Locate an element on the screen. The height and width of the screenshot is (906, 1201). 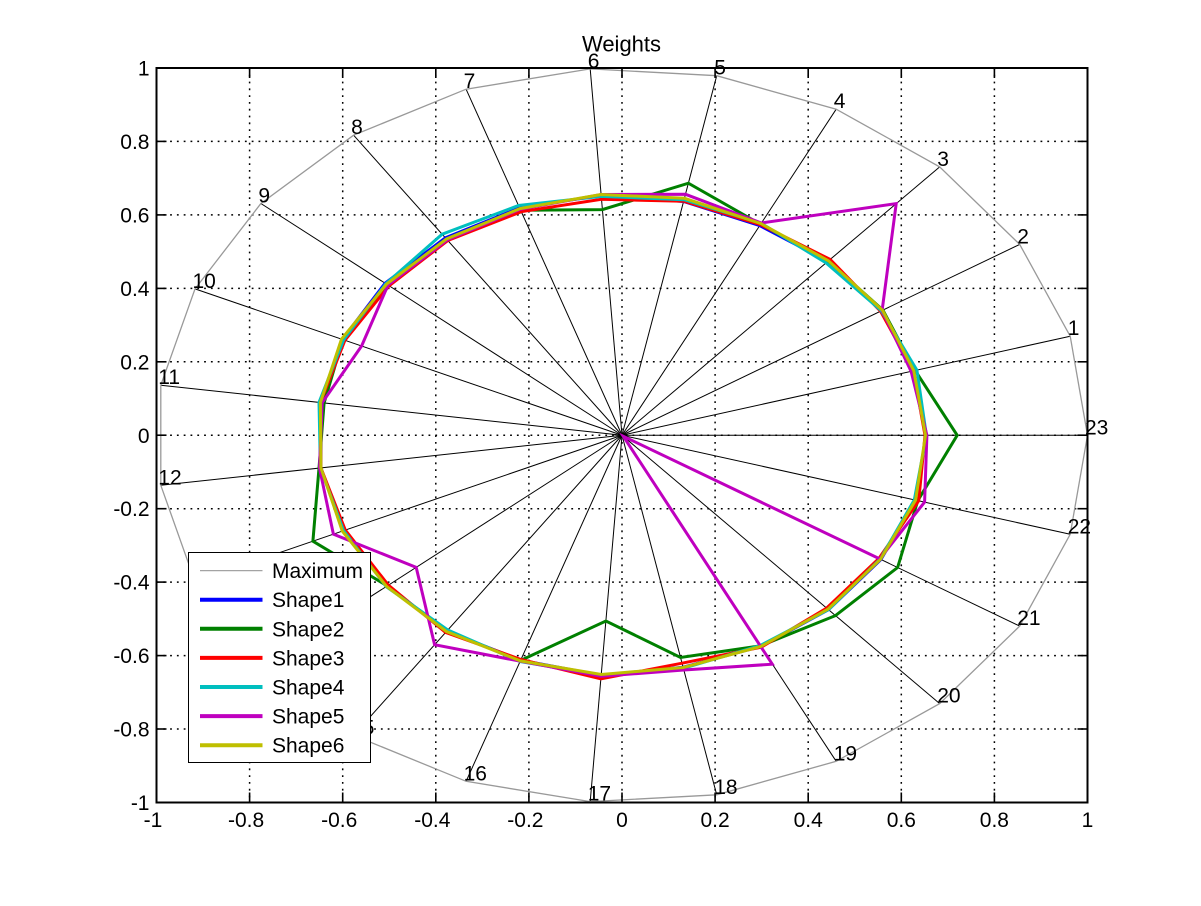
svg-text: 2 is located at coordinates (1023, 236).